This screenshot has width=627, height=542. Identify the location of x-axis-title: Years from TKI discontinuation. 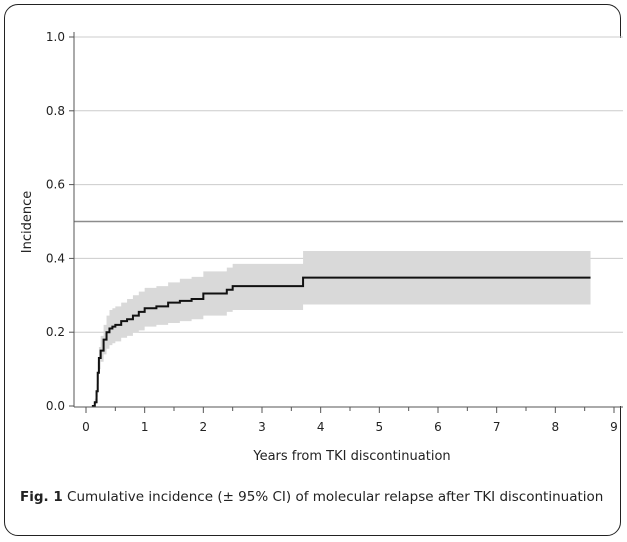
(351, 456).